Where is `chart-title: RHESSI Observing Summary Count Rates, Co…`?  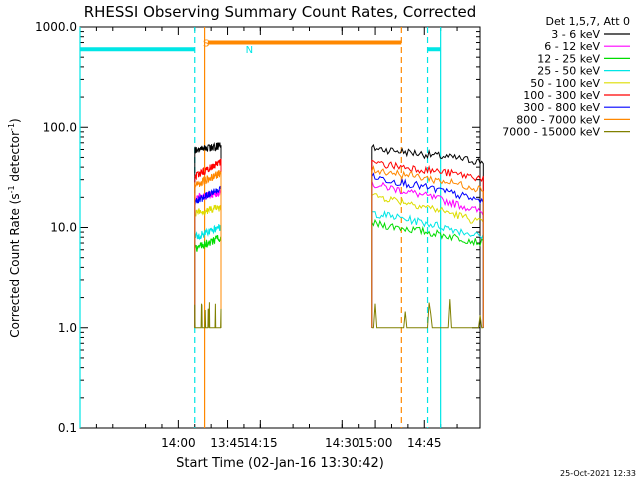 chart-title: RHESSI Observing Summary Count Rates, Co… is located at coordinates (280, 12).